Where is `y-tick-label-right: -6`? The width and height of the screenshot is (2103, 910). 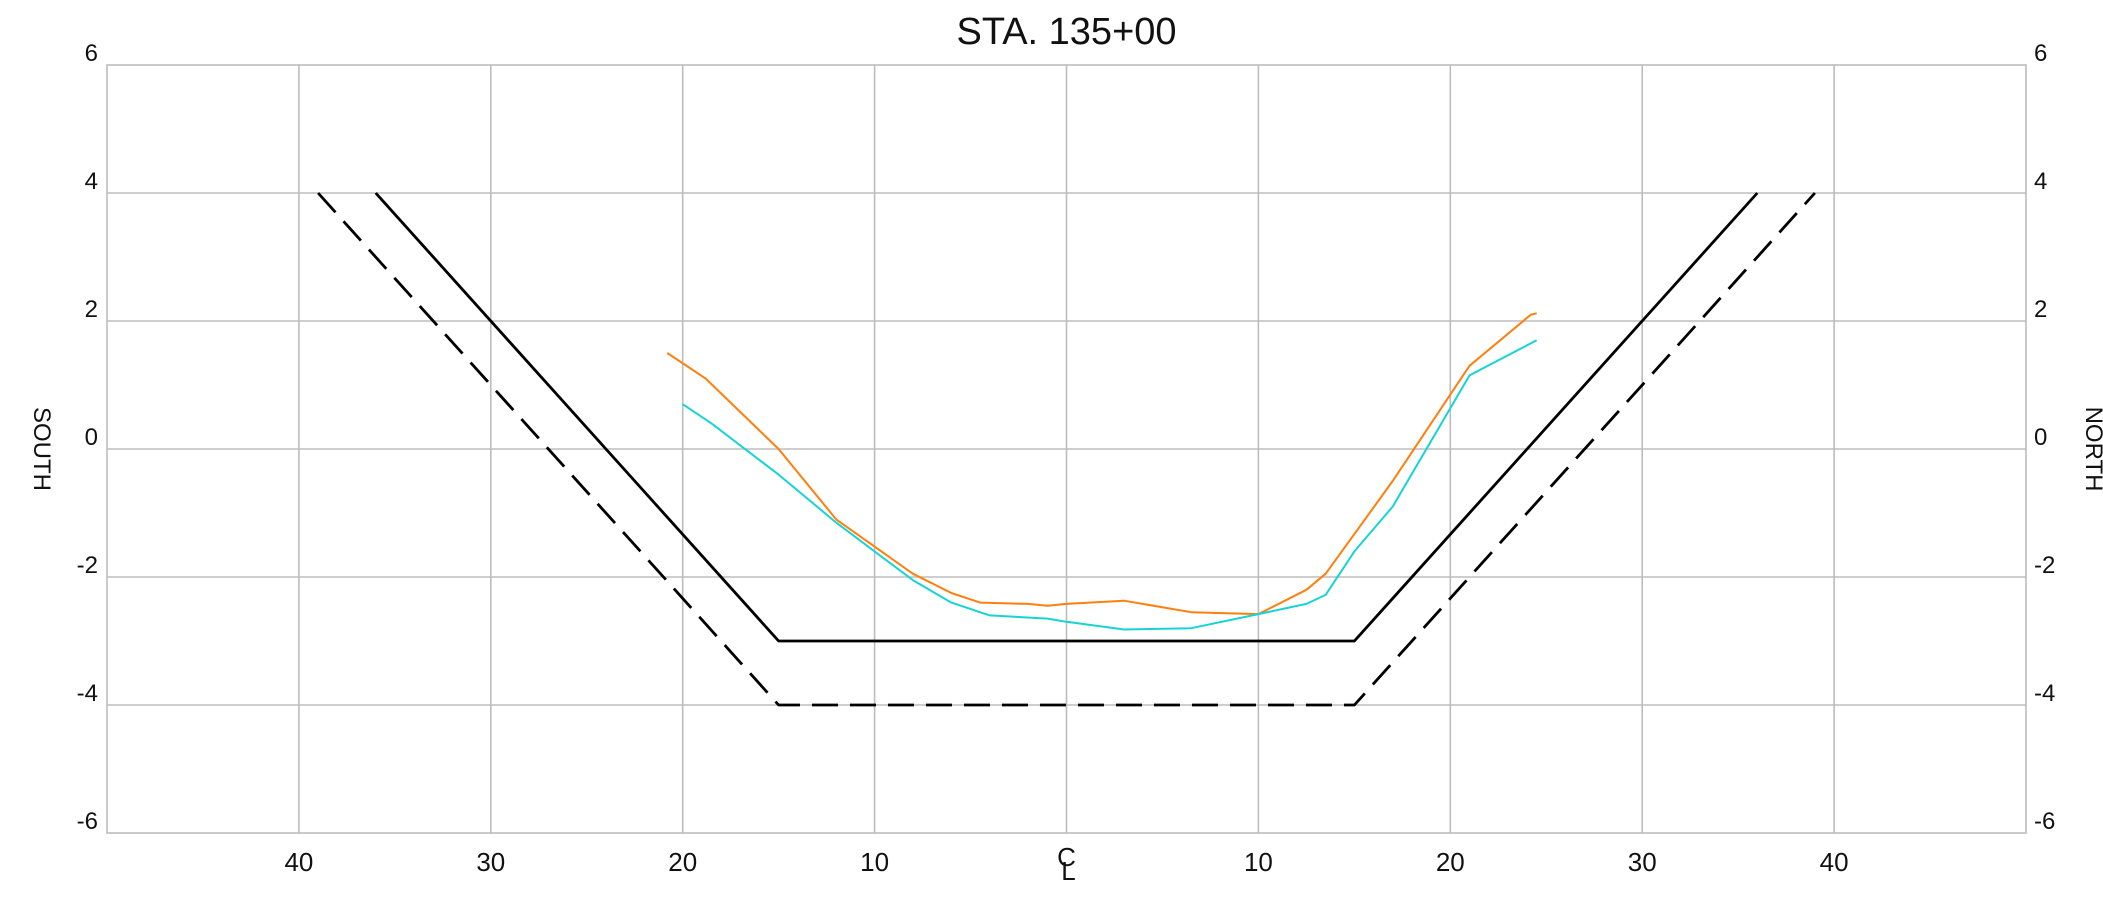
y-tick-label-right: -6 is located at coordinates (2044, 821).